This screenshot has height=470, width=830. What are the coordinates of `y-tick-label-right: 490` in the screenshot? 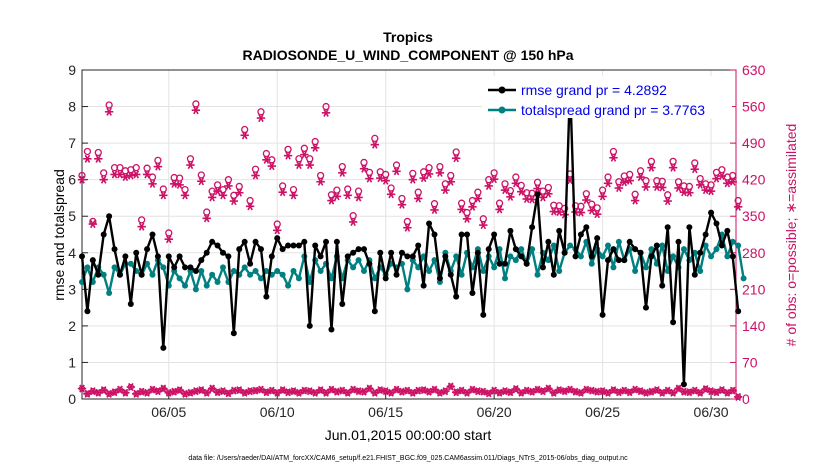 It's located at (754, 143).